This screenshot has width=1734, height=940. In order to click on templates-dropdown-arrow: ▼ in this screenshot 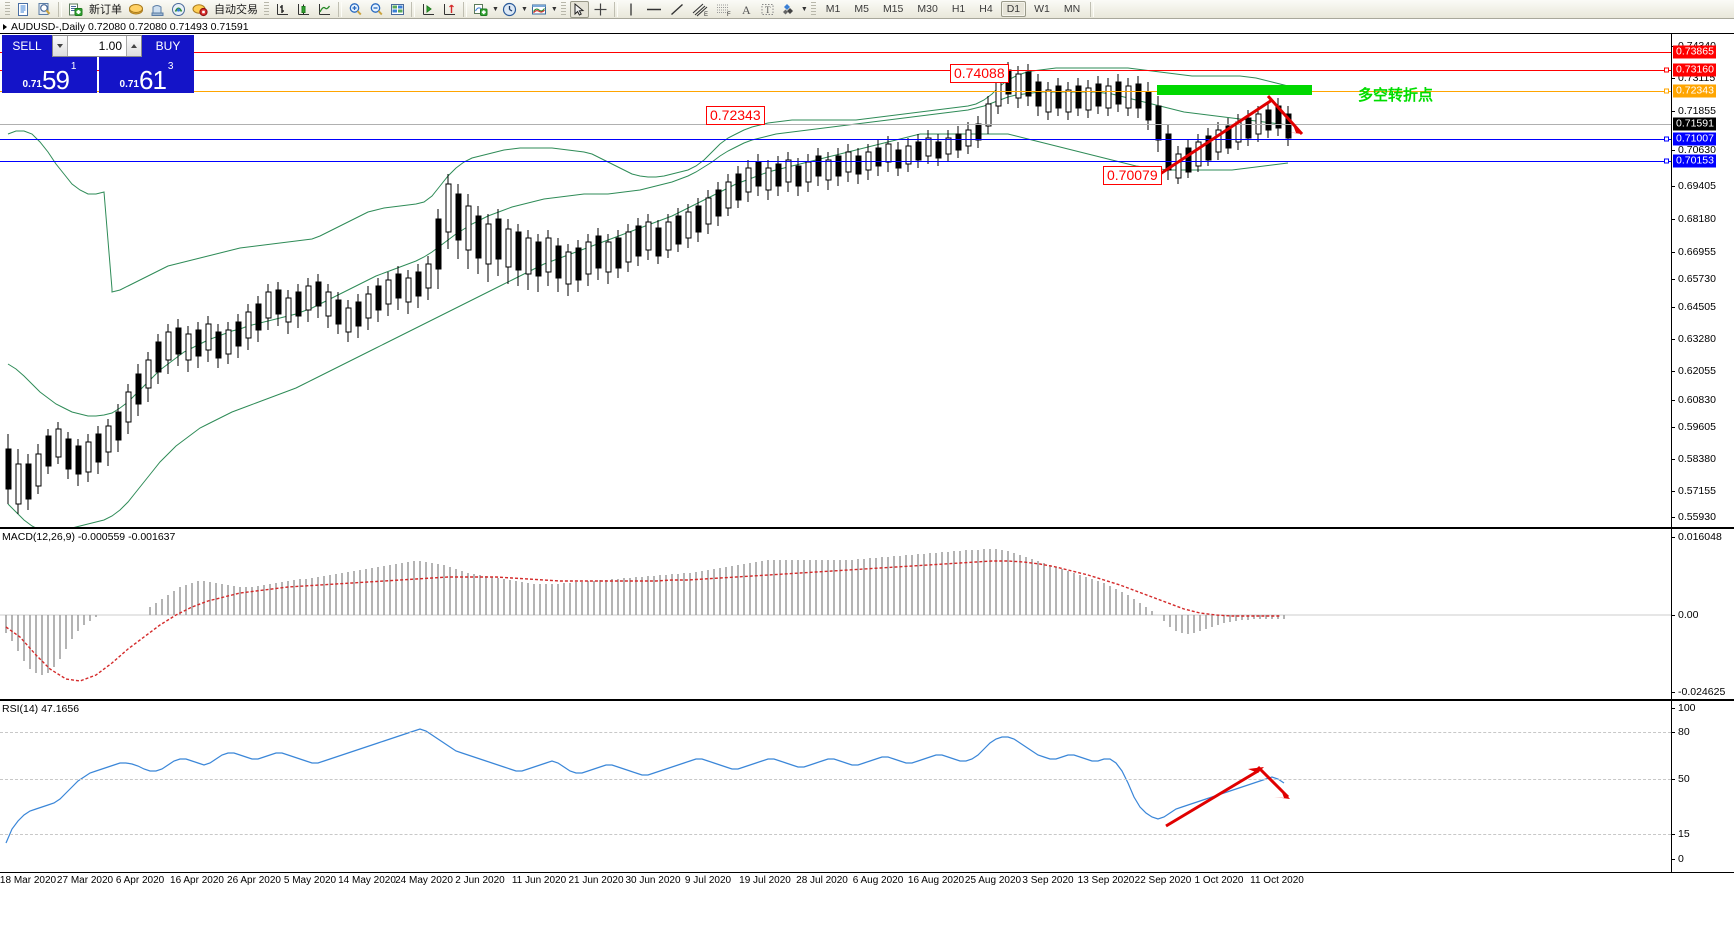, I will do `click(554, 9)`.